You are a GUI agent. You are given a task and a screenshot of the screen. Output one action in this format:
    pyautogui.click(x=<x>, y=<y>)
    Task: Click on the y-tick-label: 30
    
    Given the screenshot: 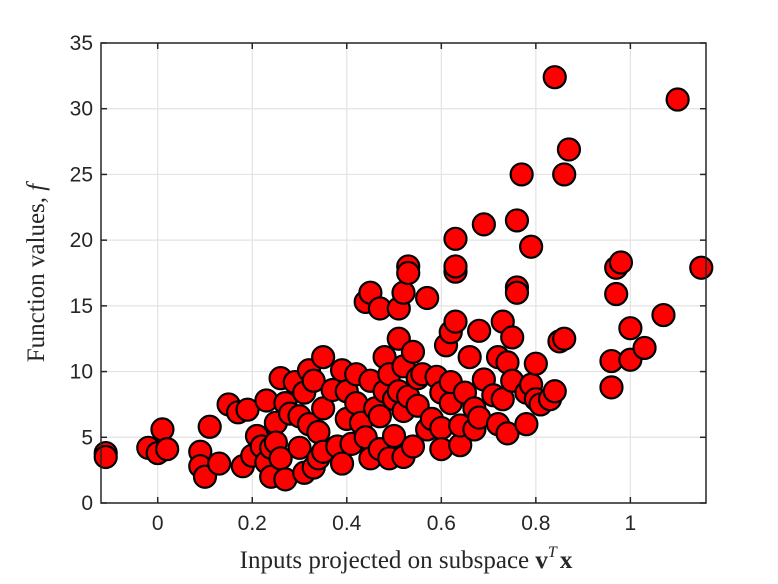 What is the action you would take?
    pyautogui.click(x=81, y=109)
    